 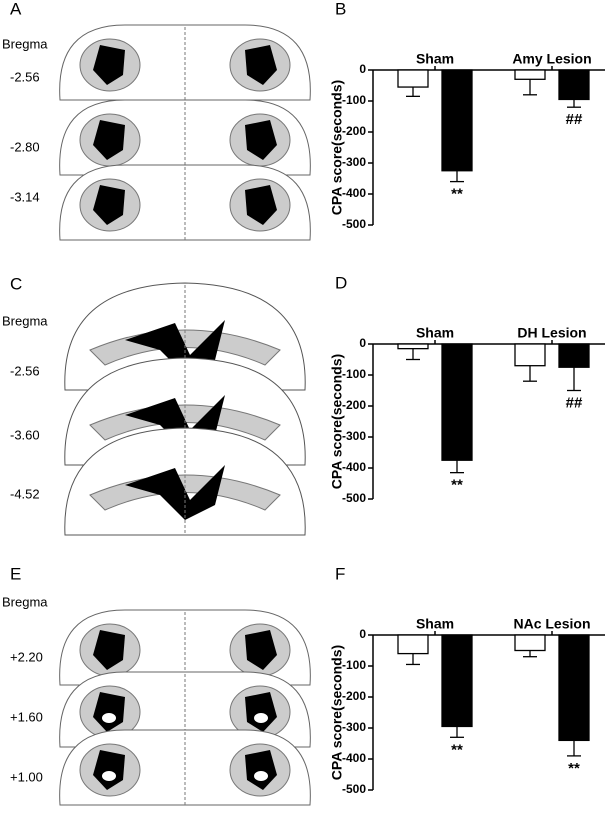 I want to click on panel-label: A, so click(x=16, y=9).